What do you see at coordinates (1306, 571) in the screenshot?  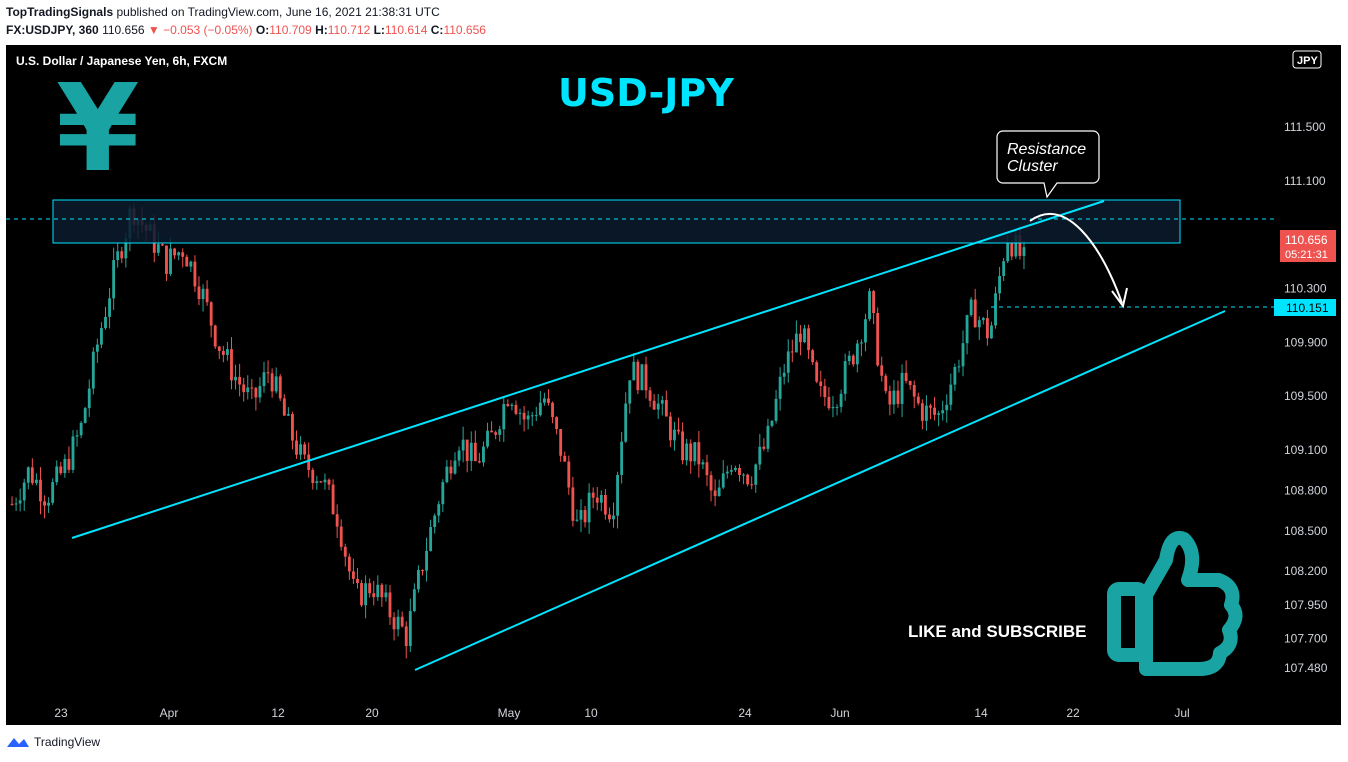 I see `y-tick-label: 108.200` at bounding box center [1306, 571].